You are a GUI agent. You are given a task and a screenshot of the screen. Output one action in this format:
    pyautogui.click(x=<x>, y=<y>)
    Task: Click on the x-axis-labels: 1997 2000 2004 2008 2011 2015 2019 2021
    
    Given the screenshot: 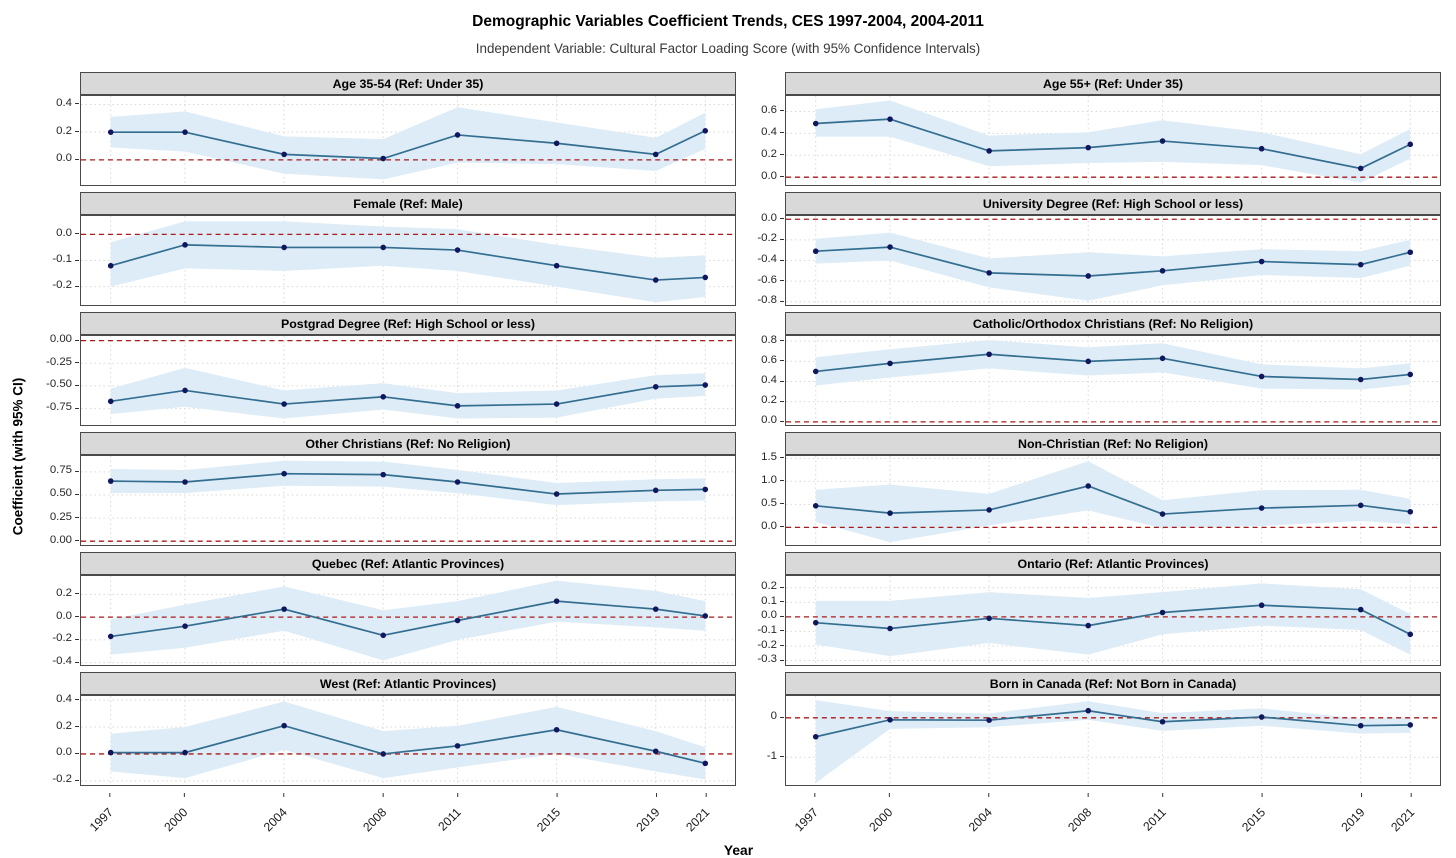 What is the action you would take?
    pyautogui.click(x=399, y=813)
    